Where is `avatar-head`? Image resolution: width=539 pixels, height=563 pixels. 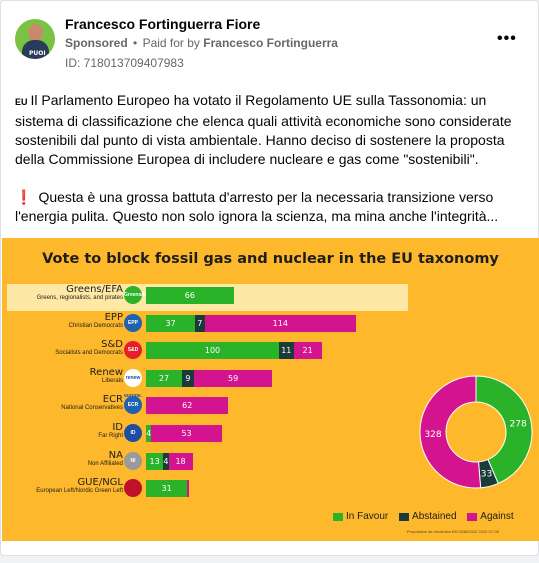 avatar-head is located at coordinates (35, 32).